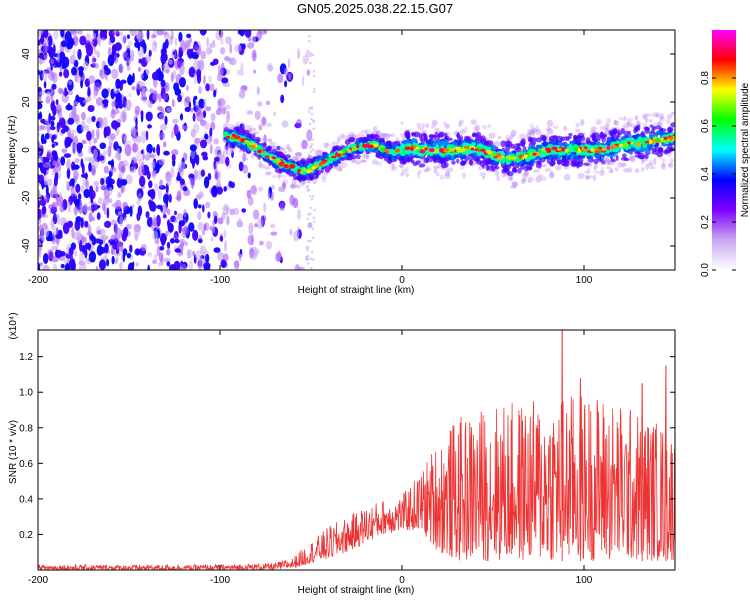  Describe the element at coordinates (220, 580) in the screenshot. I see `x-tick-label: -100` at that location.